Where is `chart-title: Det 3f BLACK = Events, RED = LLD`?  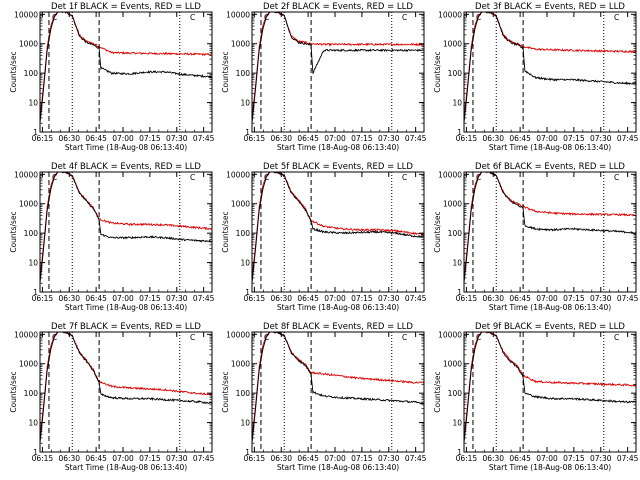
chart-title: Det 3f BLACK = Events, RED = LLD is located at coordinates (550, 7).